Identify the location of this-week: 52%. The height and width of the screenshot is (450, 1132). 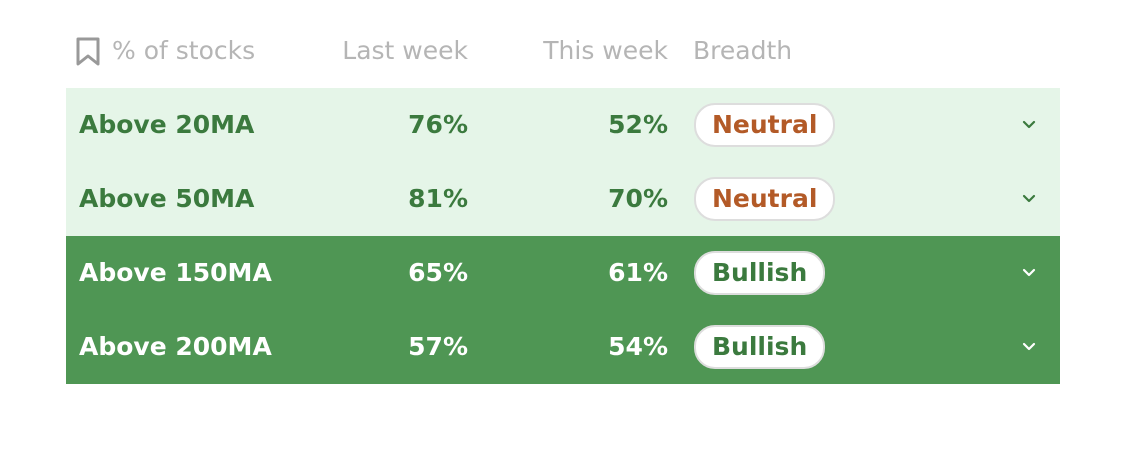
(638, 124).